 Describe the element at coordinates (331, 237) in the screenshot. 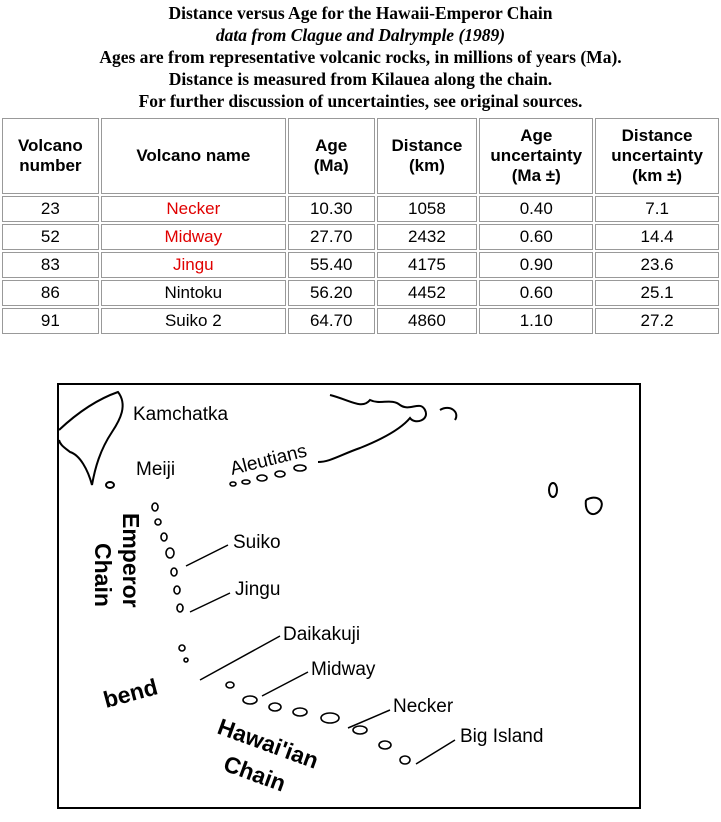

I see `table-cell: 27.70` at that location.